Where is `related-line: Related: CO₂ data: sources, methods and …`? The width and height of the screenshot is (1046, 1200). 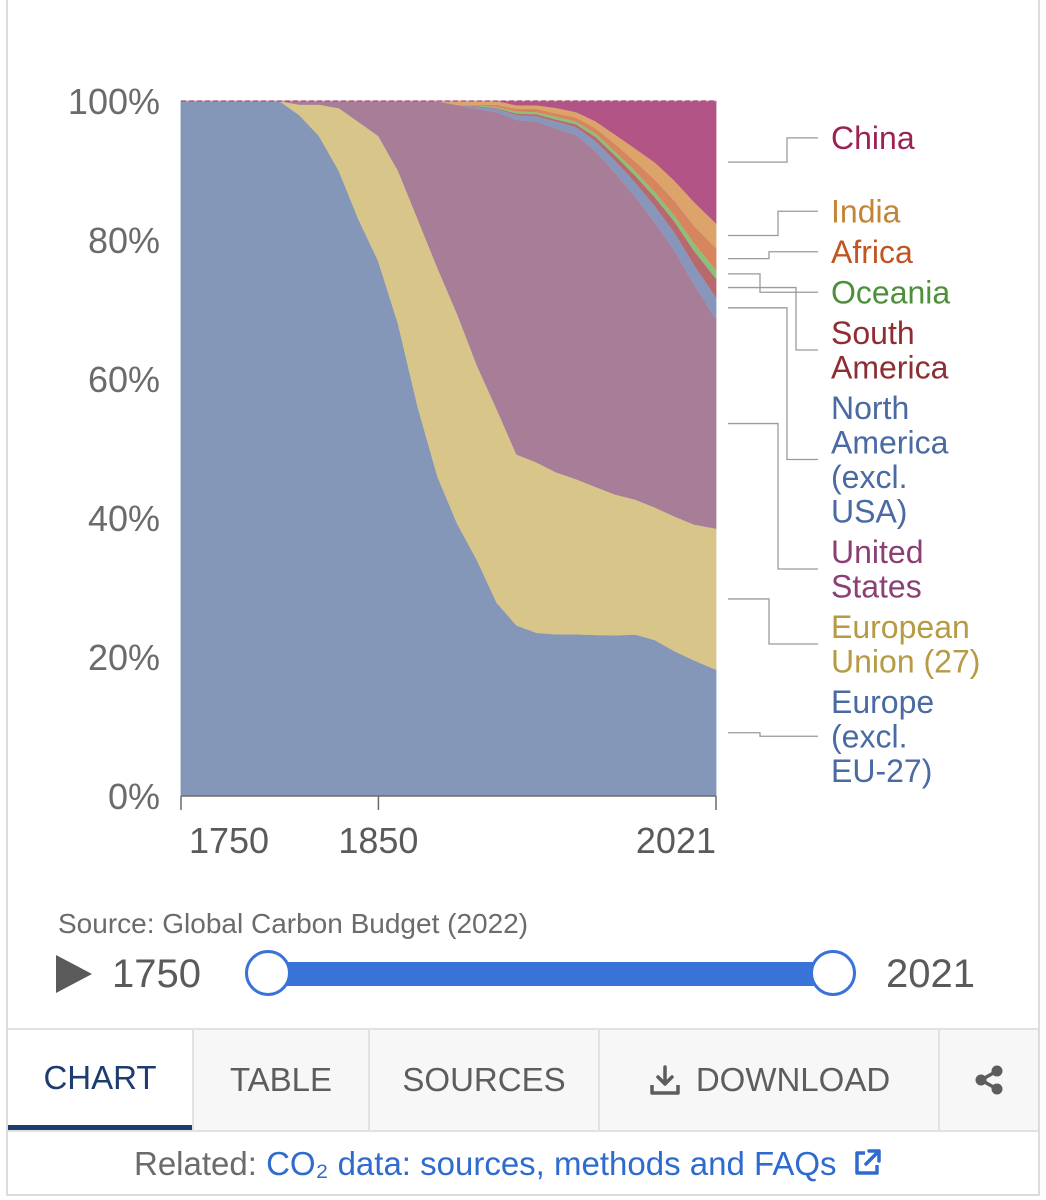
related-line: Related: CO₂ data: sources, methods and … is located at coordinates (508, 1164).